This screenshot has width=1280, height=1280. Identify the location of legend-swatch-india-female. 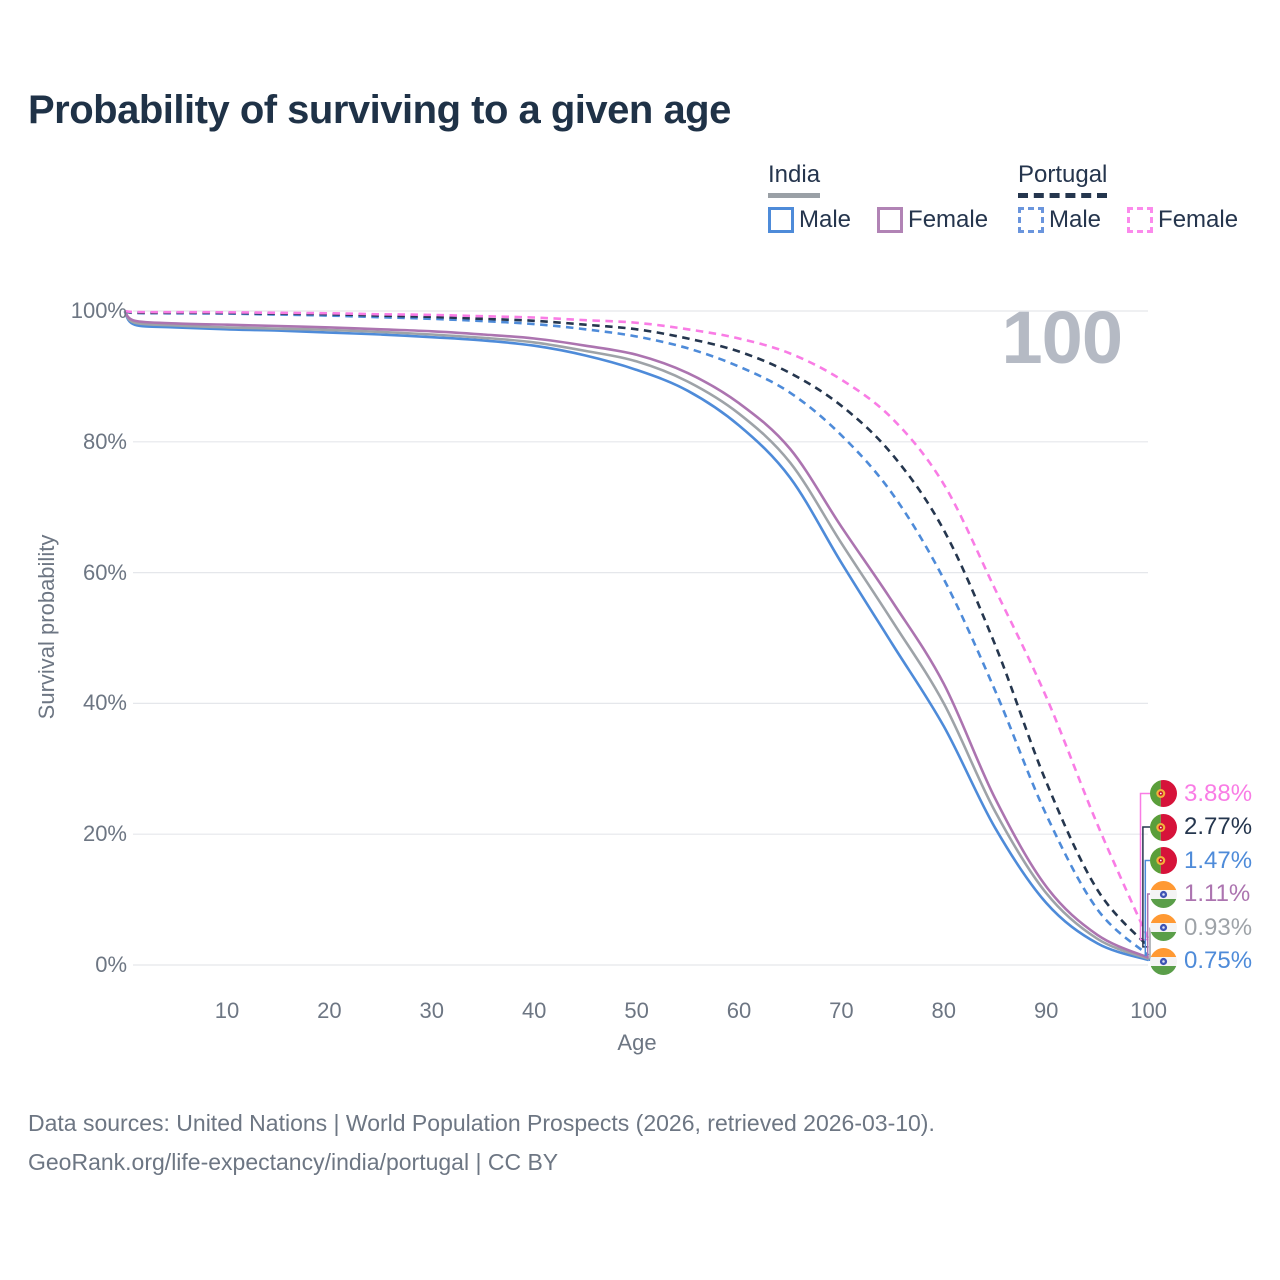
(890, 220).